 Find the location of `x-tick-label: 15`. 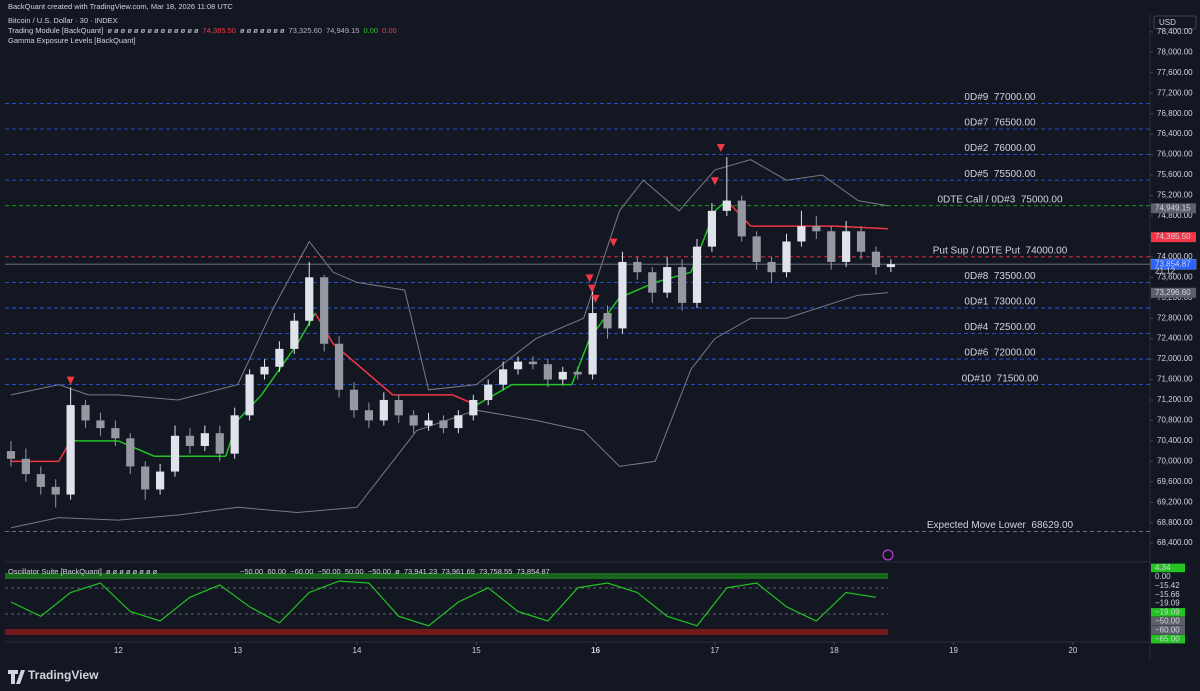

x-tick-label: 15 is located at coordinates (476, 650).